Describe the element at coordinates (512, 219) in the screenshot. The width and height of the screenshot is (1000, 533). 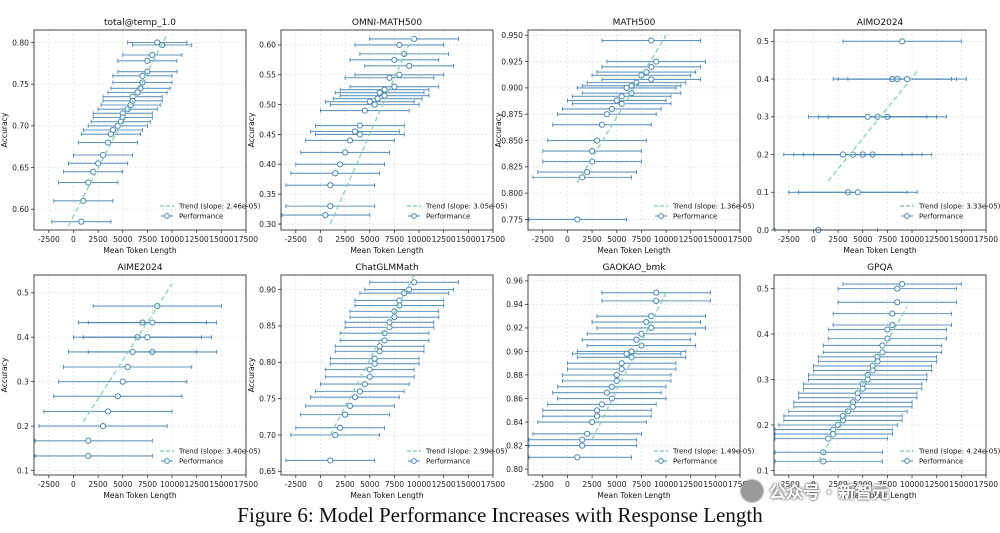
I see `y-tick-label: 0.775` at that location.